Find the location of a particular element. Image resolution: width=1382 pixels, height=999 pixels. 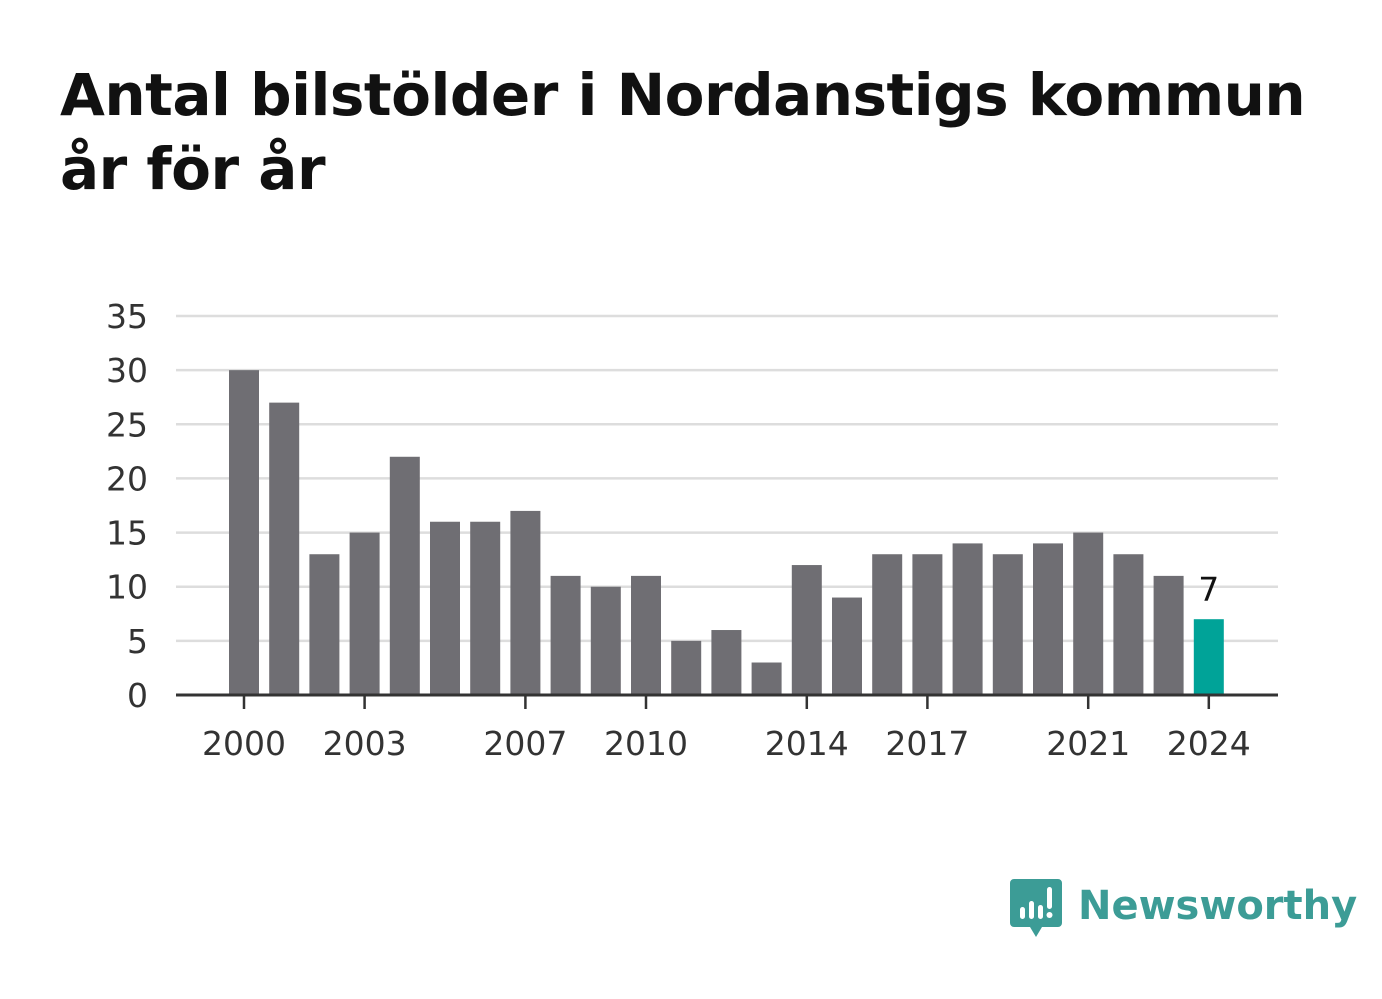

x-tick-label-2024: 2024 is located at coordinates (1209, 743).